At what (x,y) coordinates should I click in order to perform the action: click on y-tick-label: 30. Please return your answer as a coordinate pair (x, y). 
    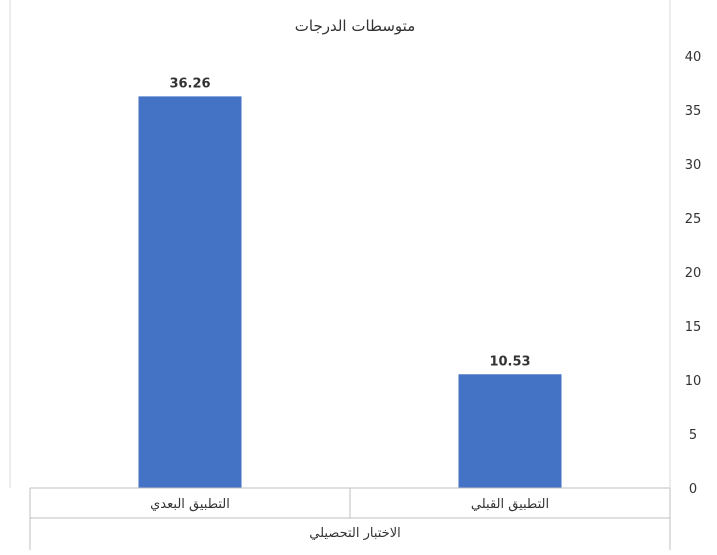
    Looking at the image, I should click on (693, 165).